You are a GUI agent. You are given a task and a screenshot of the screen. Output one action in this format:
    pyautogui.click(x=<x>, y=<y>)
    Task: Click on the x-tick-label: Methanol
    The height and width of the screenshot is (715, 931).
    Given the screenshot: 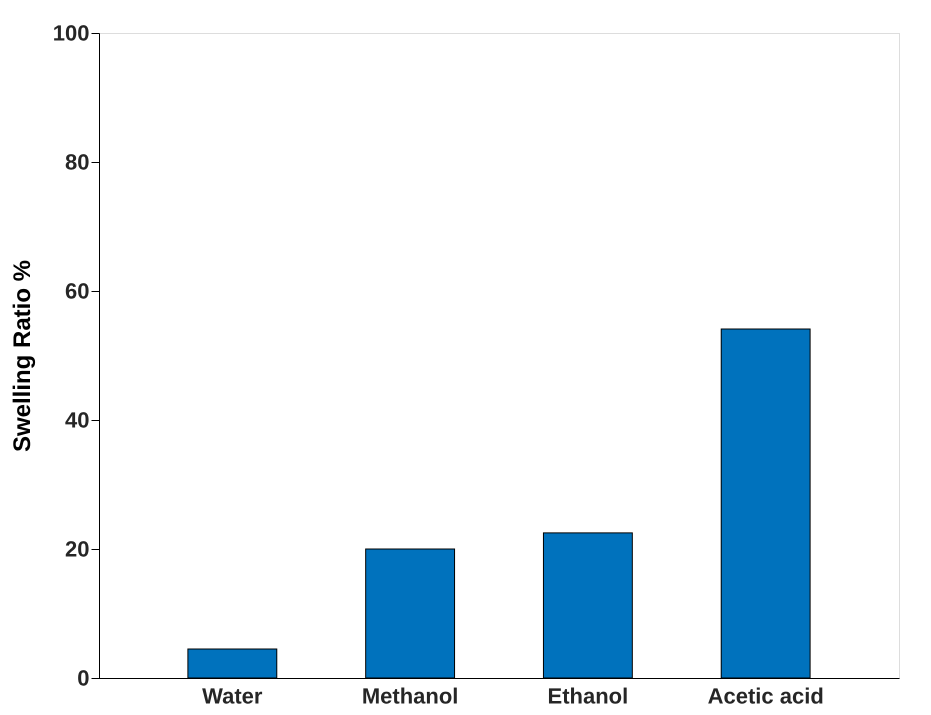 What is the action you would take?
    pyautogui.click(x=410, y=696)
    